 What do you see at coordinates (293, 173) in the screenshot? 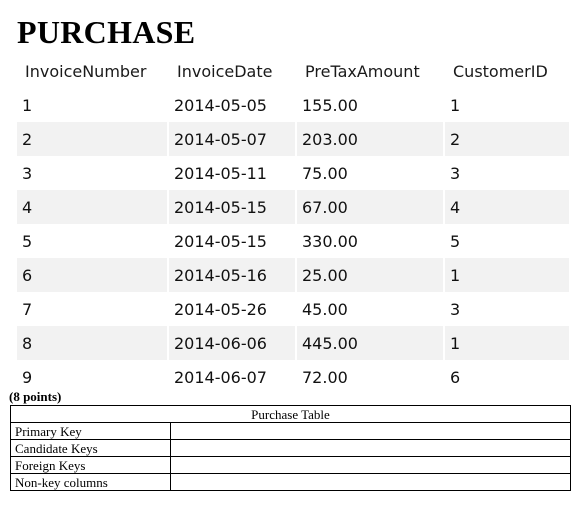
I see `table-row: 3 2014-05-11 75.00 3` at bounding box center [293, 173].